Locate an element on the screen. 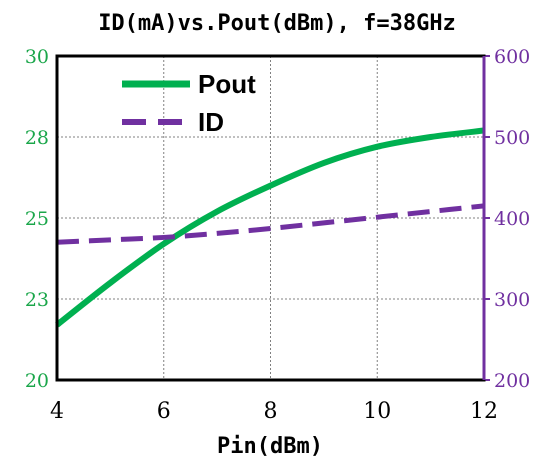  y-tick-right: 600 is located at coordinates (512, 57).